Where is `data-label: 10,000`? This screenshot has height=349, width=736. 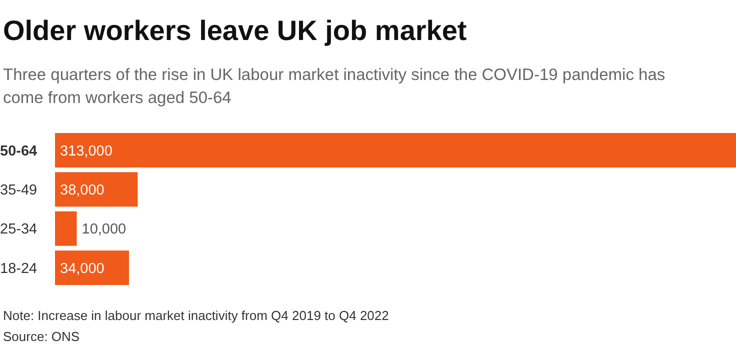 data-label: 10,000 is located at coordinates (104, 230).